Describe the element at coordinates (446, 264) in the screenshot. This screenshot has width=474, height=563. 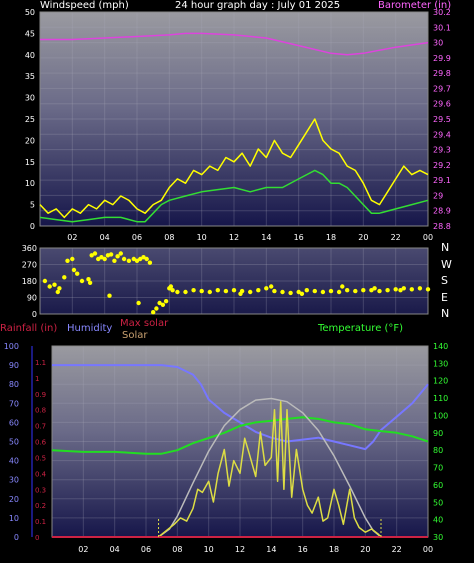
I see `direction-letter-w: W` at that location.